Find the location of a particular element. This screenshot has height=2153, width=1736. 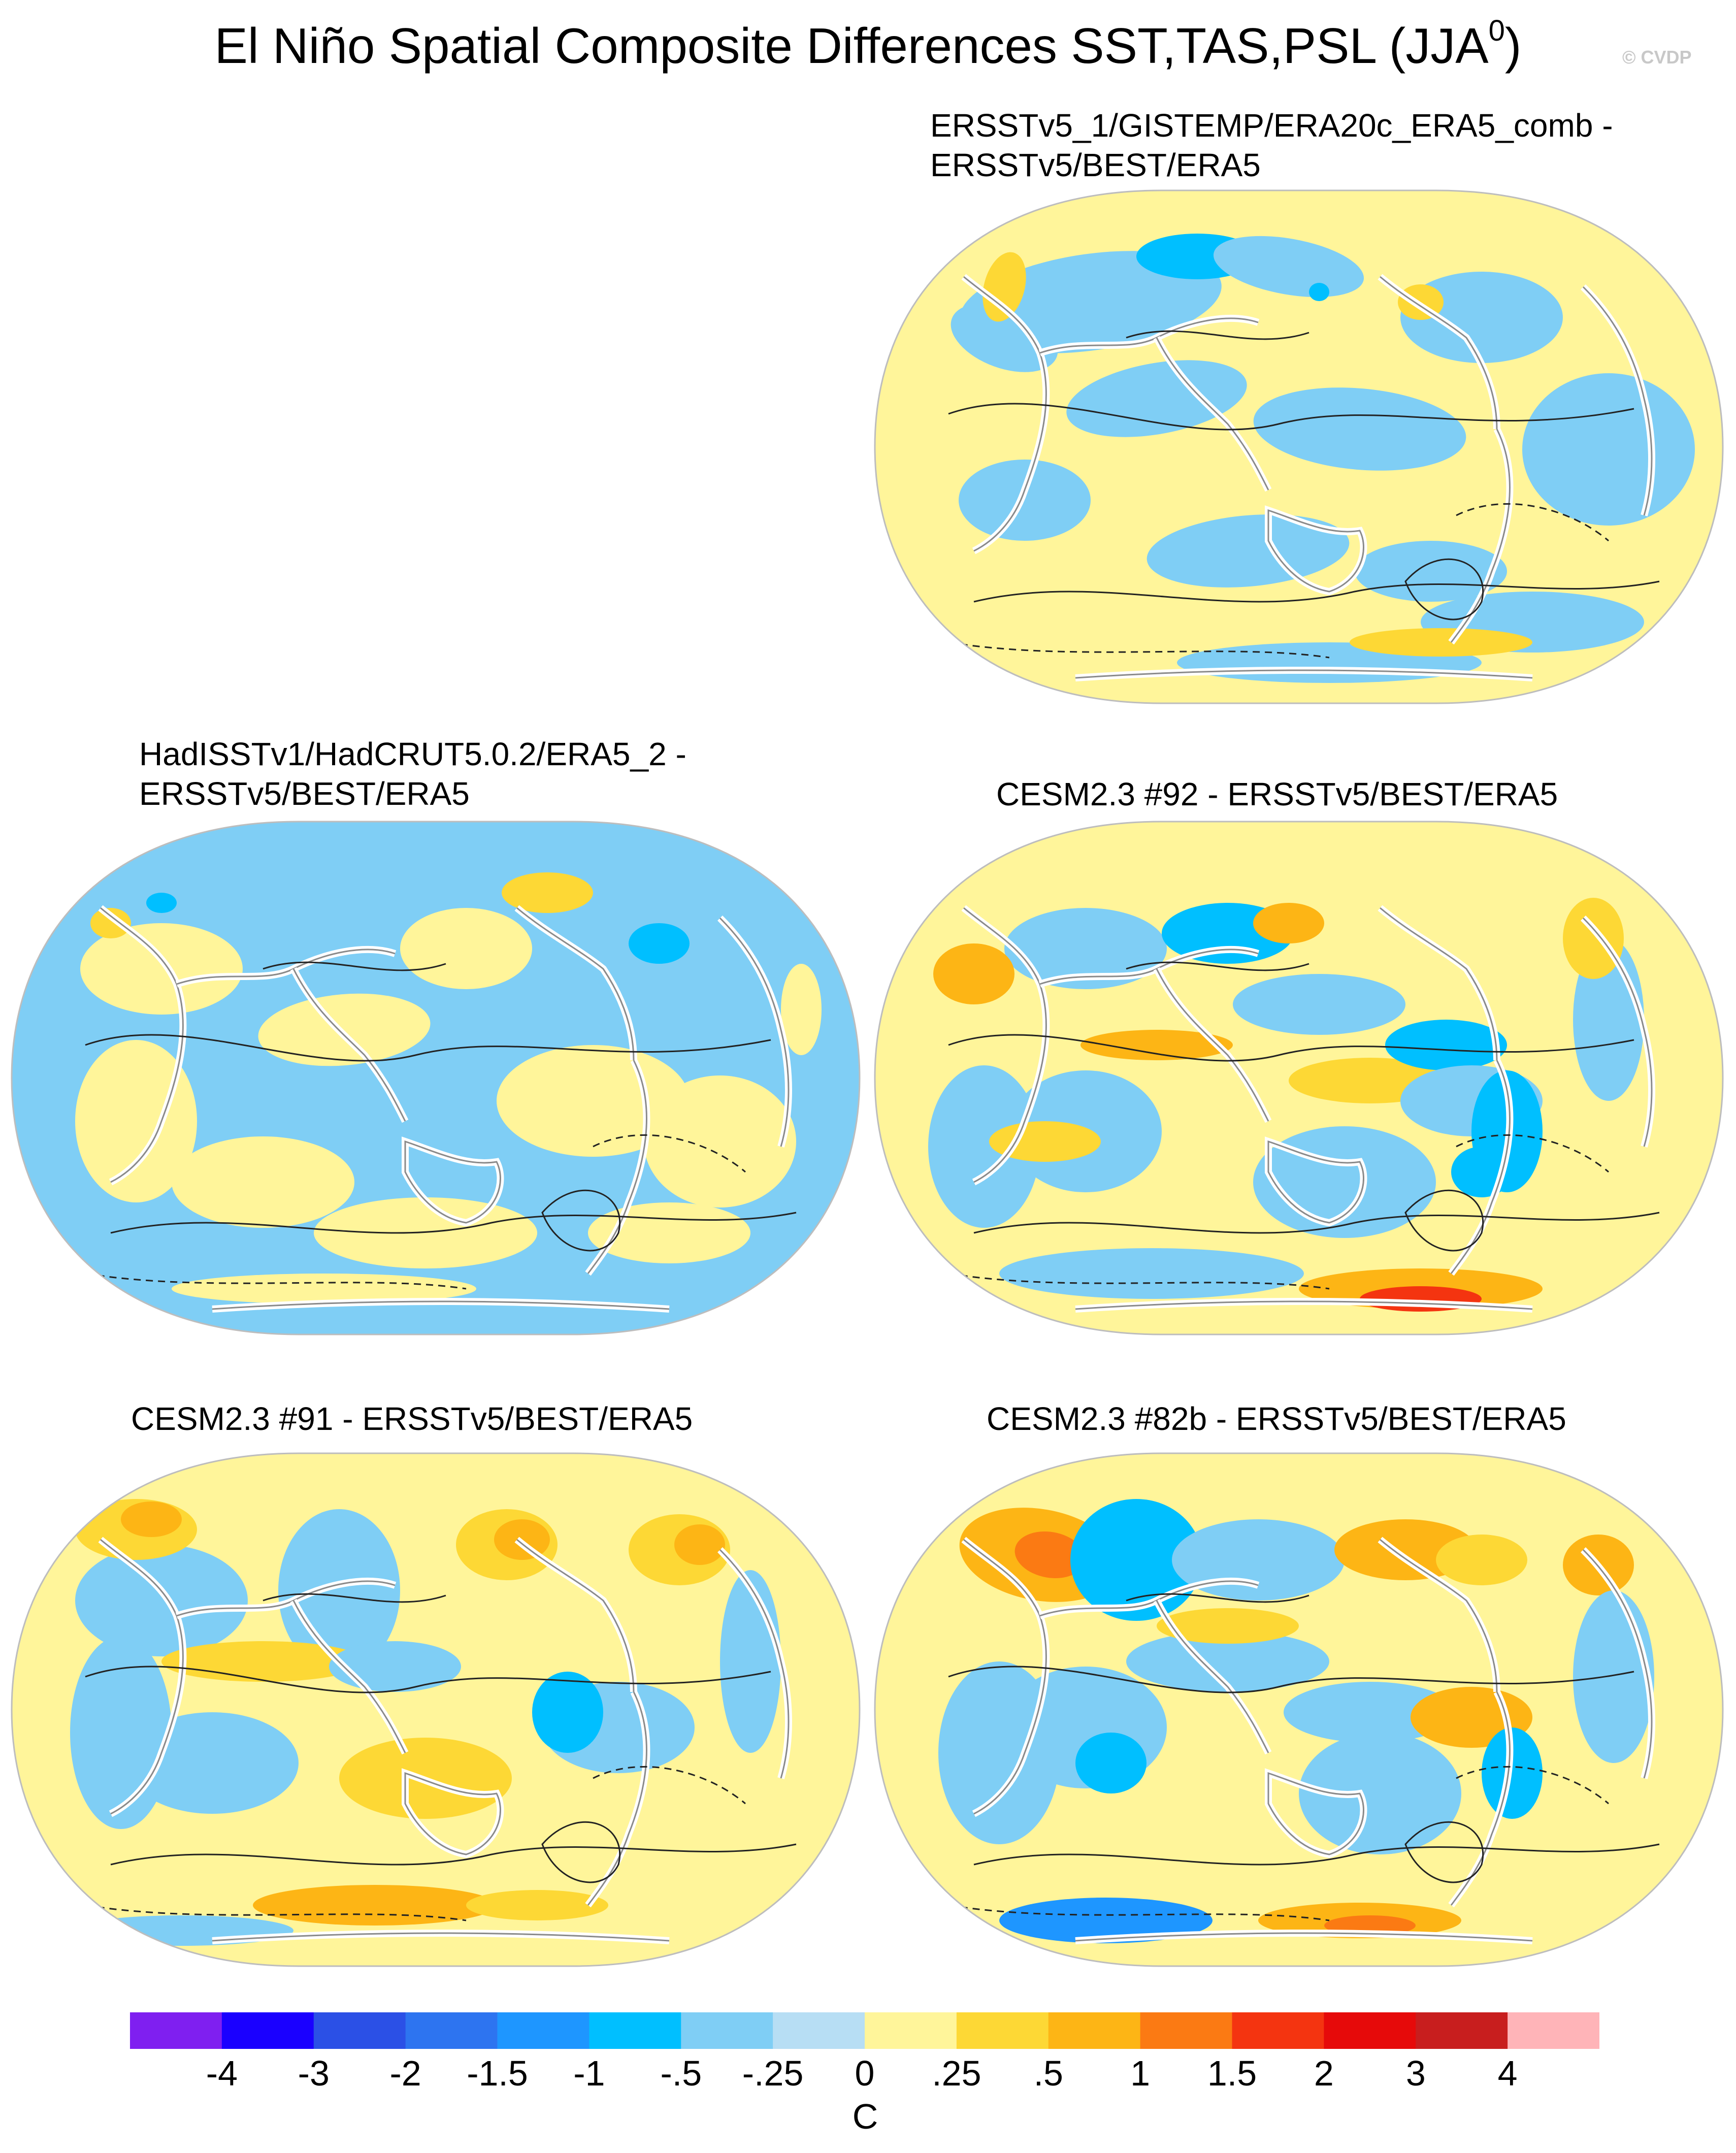

colorbar-tick-label: -.25 is located at coordinates (773, 2073).